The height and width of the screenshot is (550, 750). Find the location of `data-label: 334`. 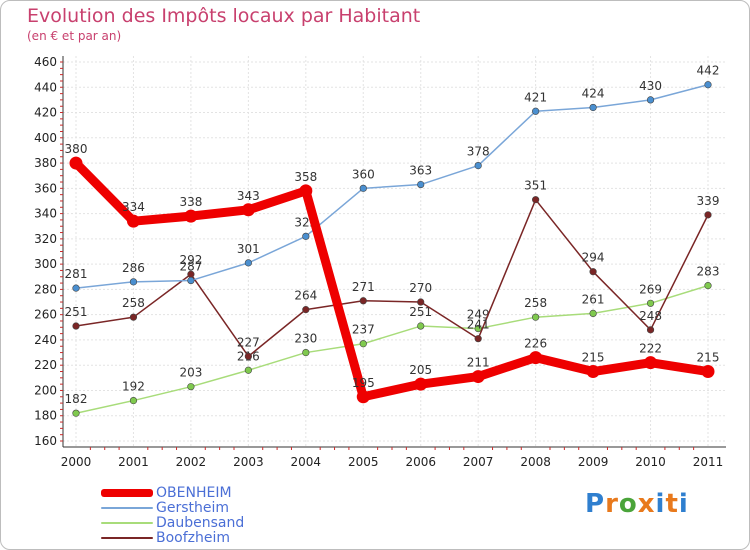

data-label: 334 is located at coordinates (133, 207).